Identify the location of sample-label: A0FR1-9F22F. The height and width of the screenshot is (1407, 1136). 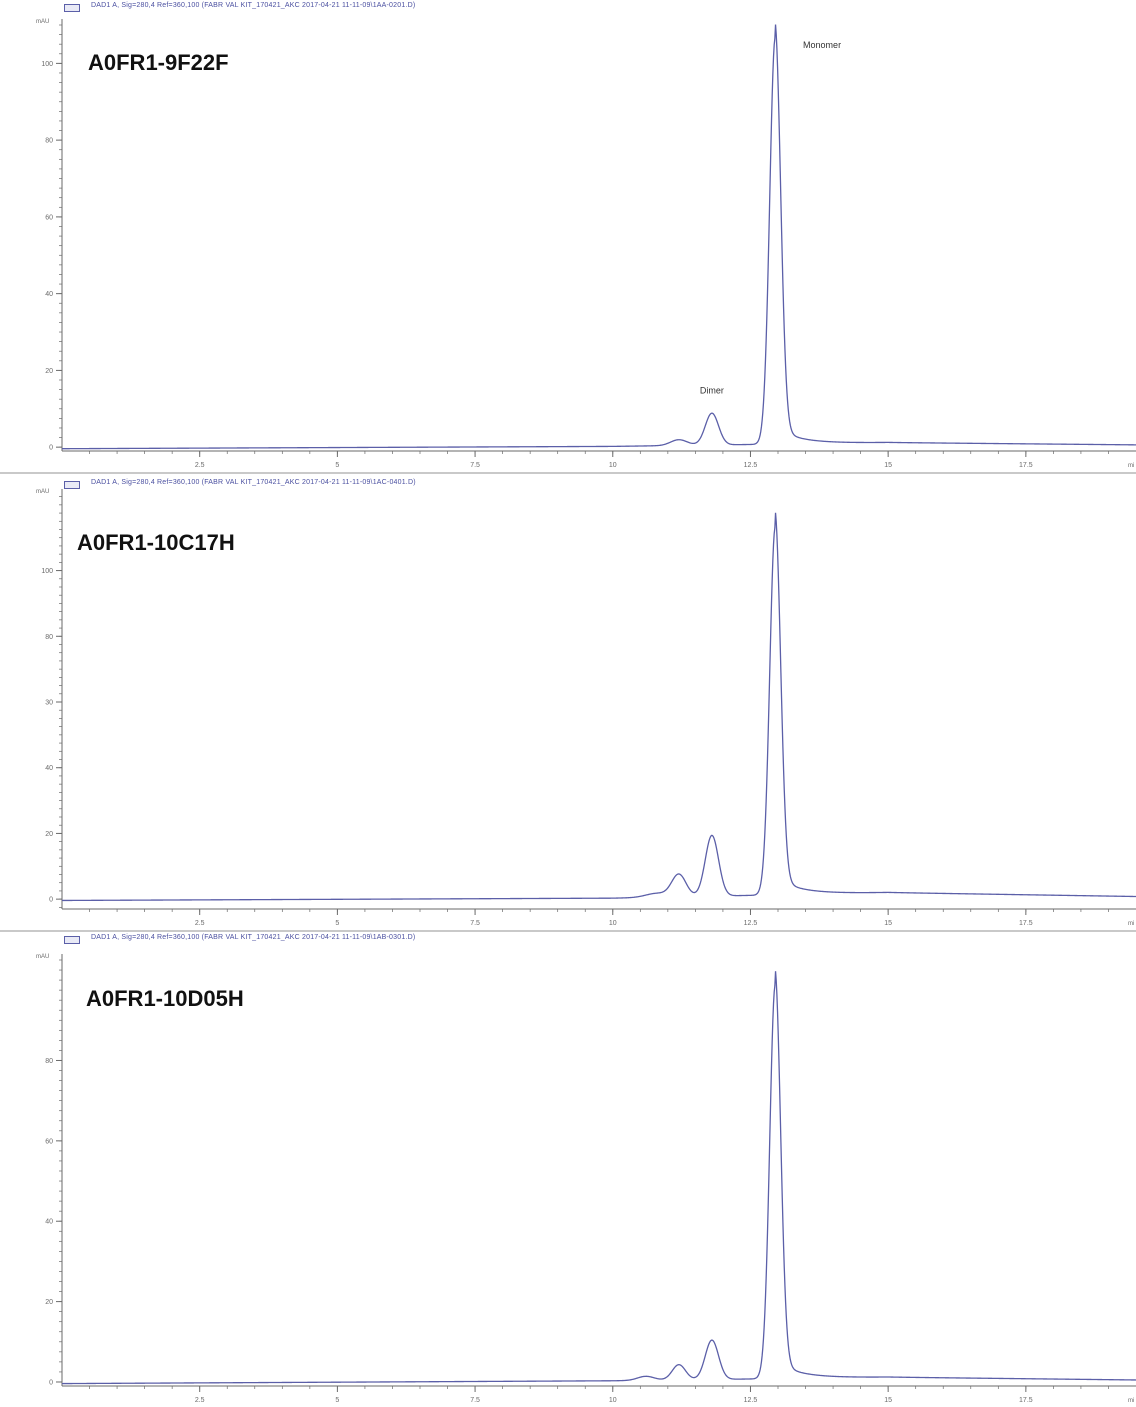
(158, 62).